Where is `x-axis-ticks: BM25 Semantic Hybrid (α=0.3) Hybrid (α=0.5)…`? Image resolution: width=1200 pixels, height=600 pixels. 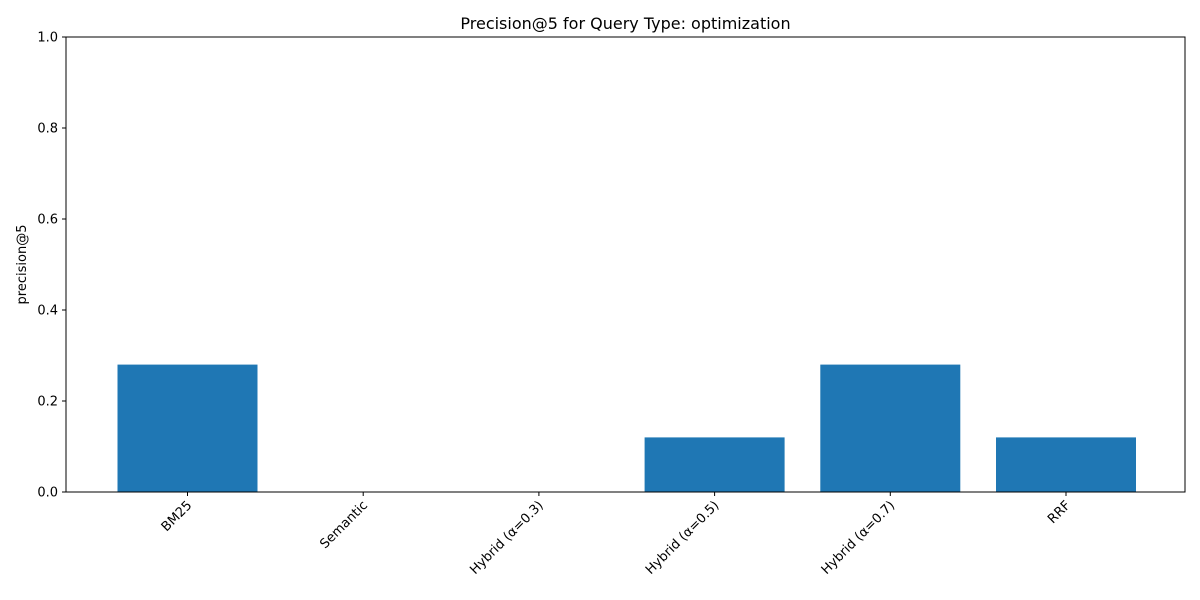
x-axis-ticks: BM25 Semantic Hybrid (α=0.3) Hybrid (α=0.5)… is located at coordinates (616, 535).